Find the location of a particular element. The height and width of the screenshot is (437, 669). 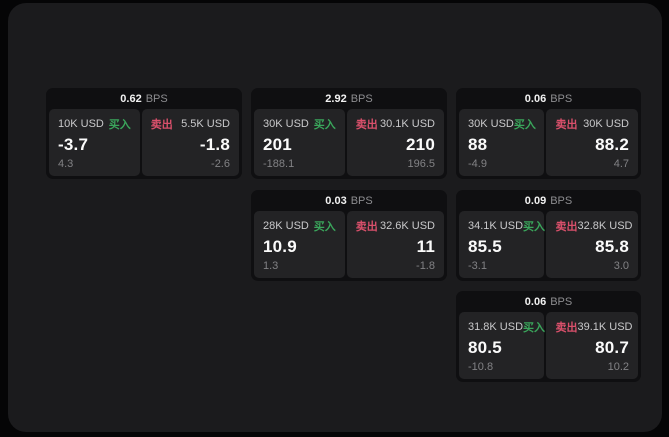

buy-quote-tile: 31.8K USD 买入 80.5 -10.8 is located at coordinates (502, 345).